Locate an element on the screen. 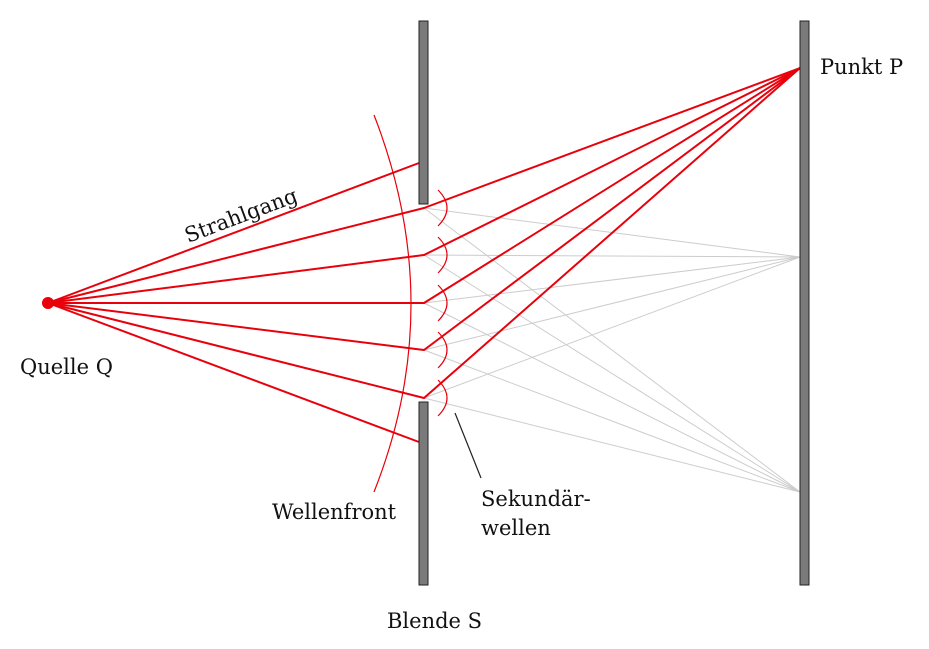 Image resolution: width=929 pixels, height=649 pixels. incident-ray-blocked-top is located at coordinates (233, 233).